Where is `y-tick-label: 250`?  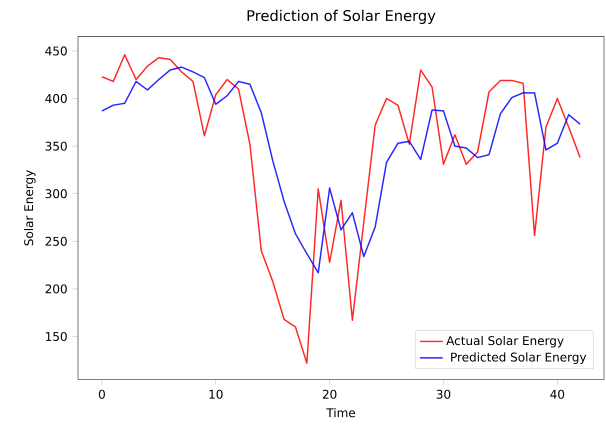 y-tick-label: 250 is located at coordinates (56, 241).